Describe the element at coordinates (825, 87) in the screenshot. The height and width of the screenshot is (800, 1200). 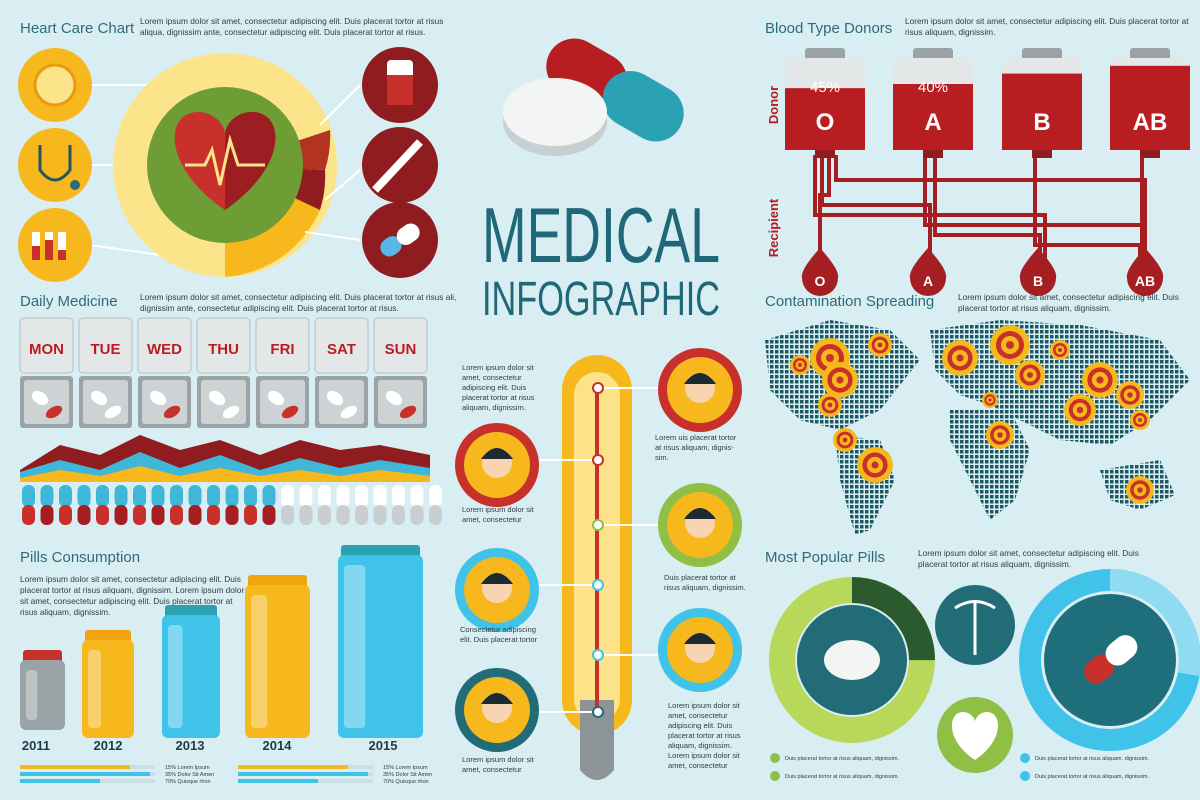
I see `percent-label: 45%` at that location.